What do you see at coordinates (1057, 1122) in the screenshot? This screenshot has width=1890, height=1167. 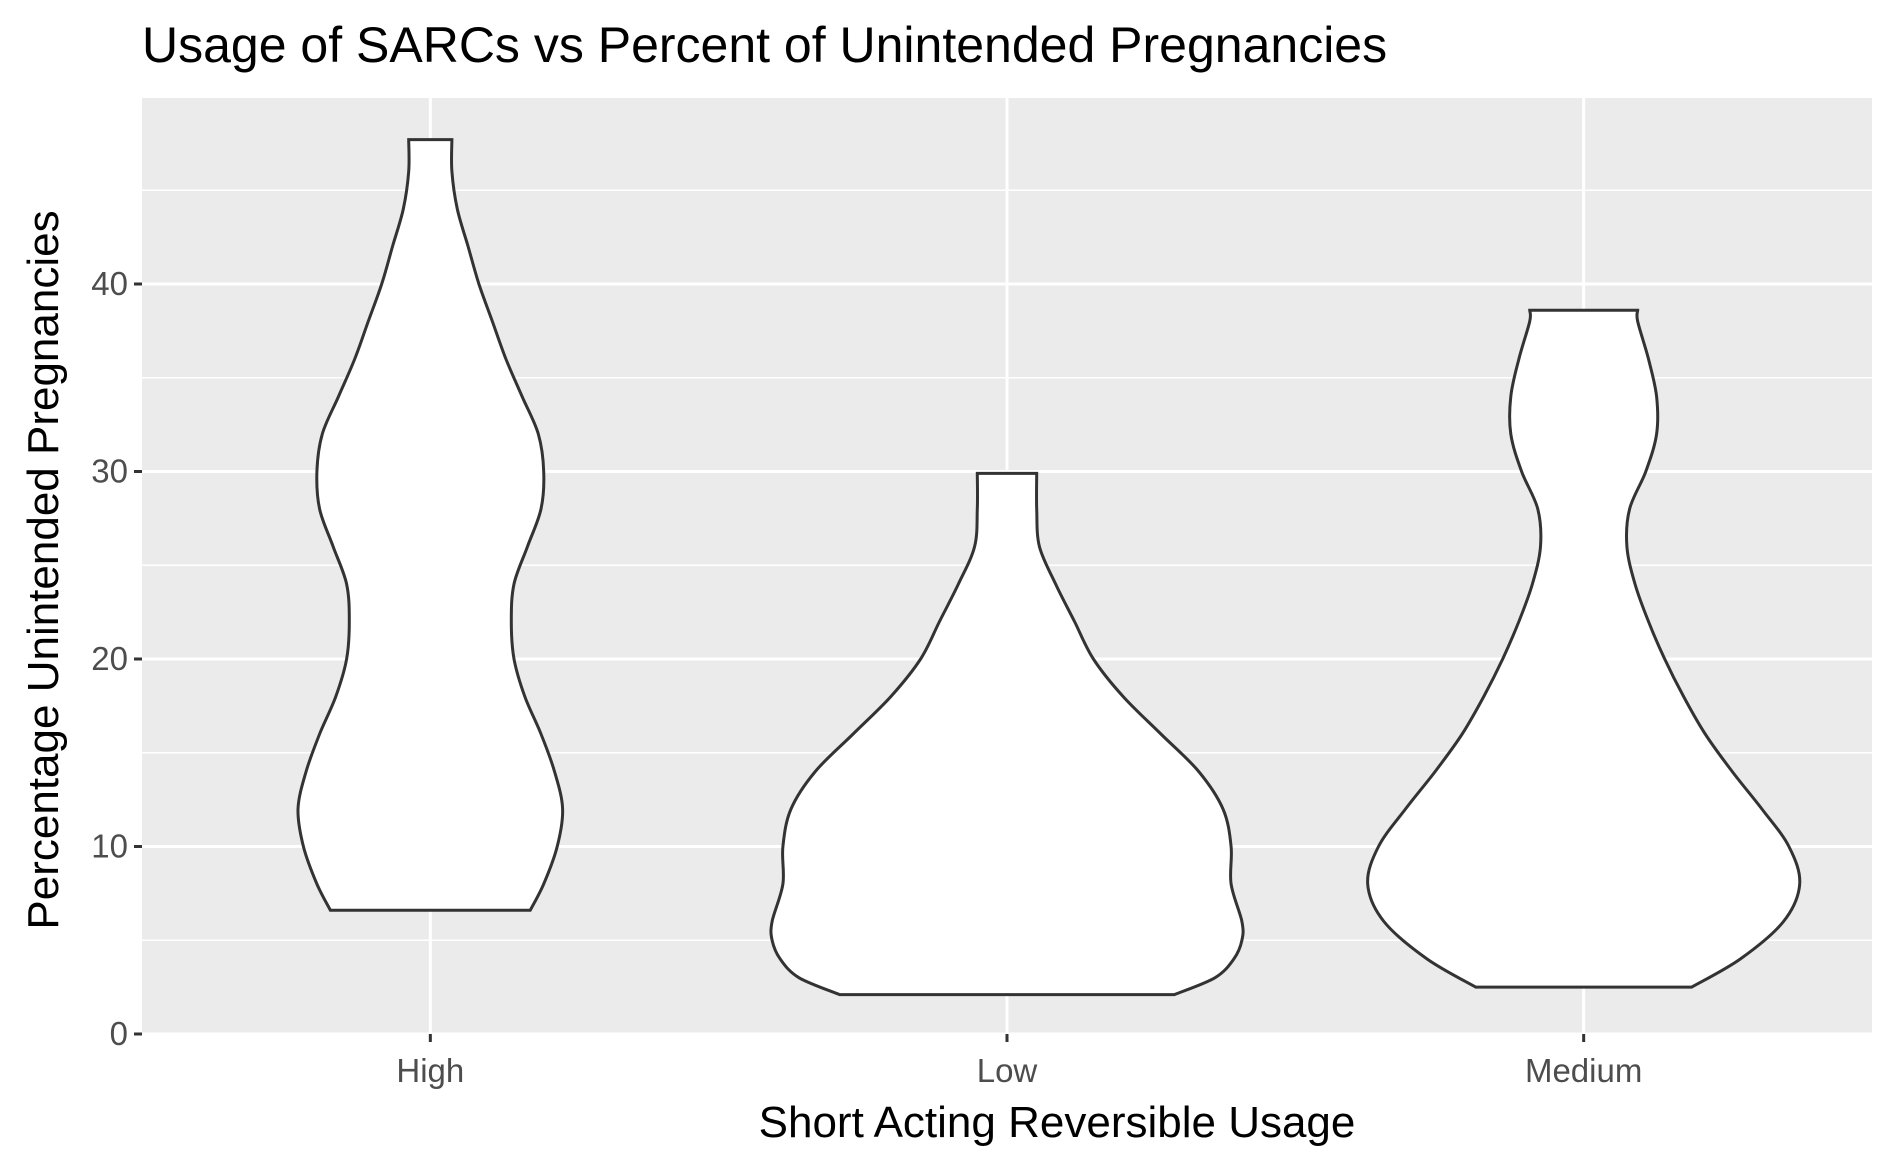 I see `x-axis-title: Short Acting Reversible Usage` at bounding box center [1057, 1122].